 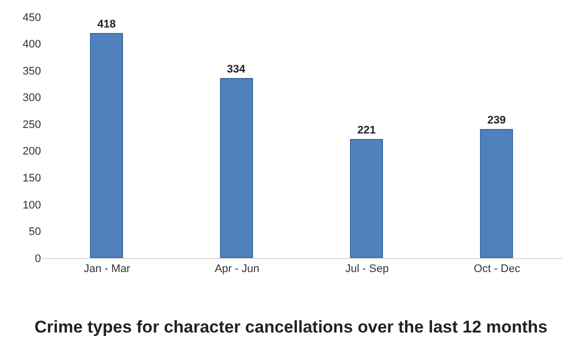 What do you see at coordinates (31, 18) in the screenshot?
I see `y-tick-label: 450` at bounding box center [31, 18].